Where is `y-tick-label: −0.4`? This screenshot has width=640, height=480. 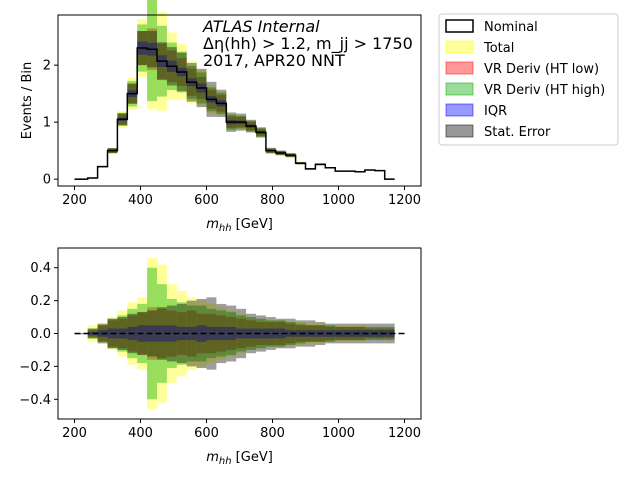 y-tick-label: −0.4 is located at coordinates (35, 400).